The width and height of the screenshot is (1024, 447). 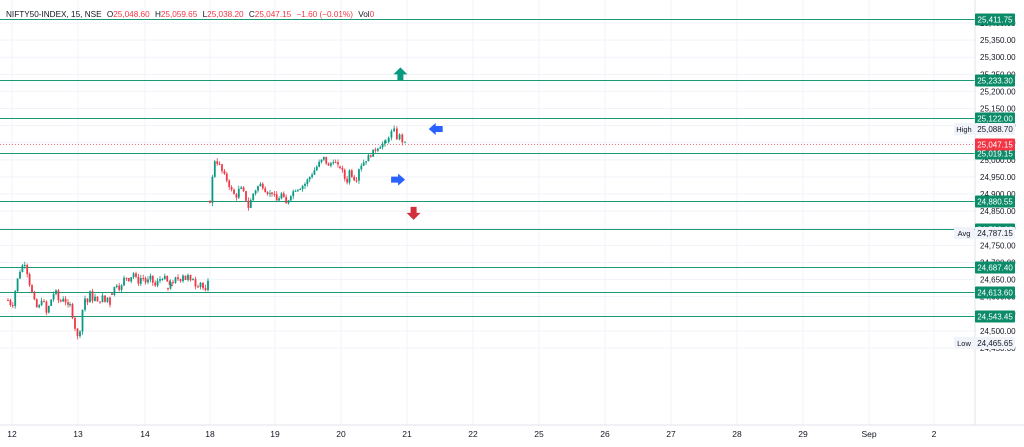 What do you see at coordinates (413, 213) in the screenshot?
I see `arrow-down-icon` at bounding box center [413, 213].